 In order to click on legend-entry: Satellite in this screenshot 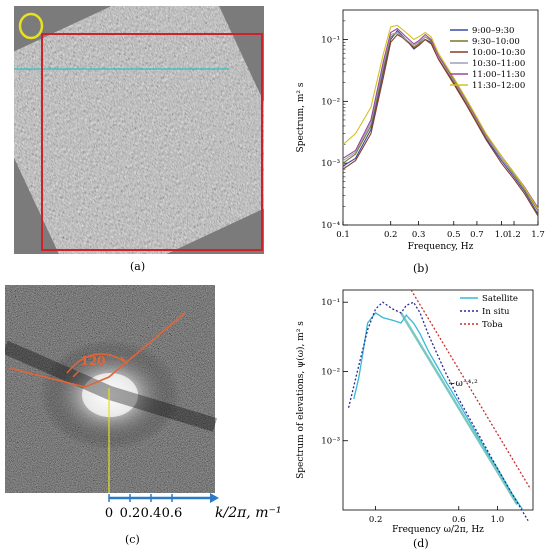, I will do `click(500, 299)`.